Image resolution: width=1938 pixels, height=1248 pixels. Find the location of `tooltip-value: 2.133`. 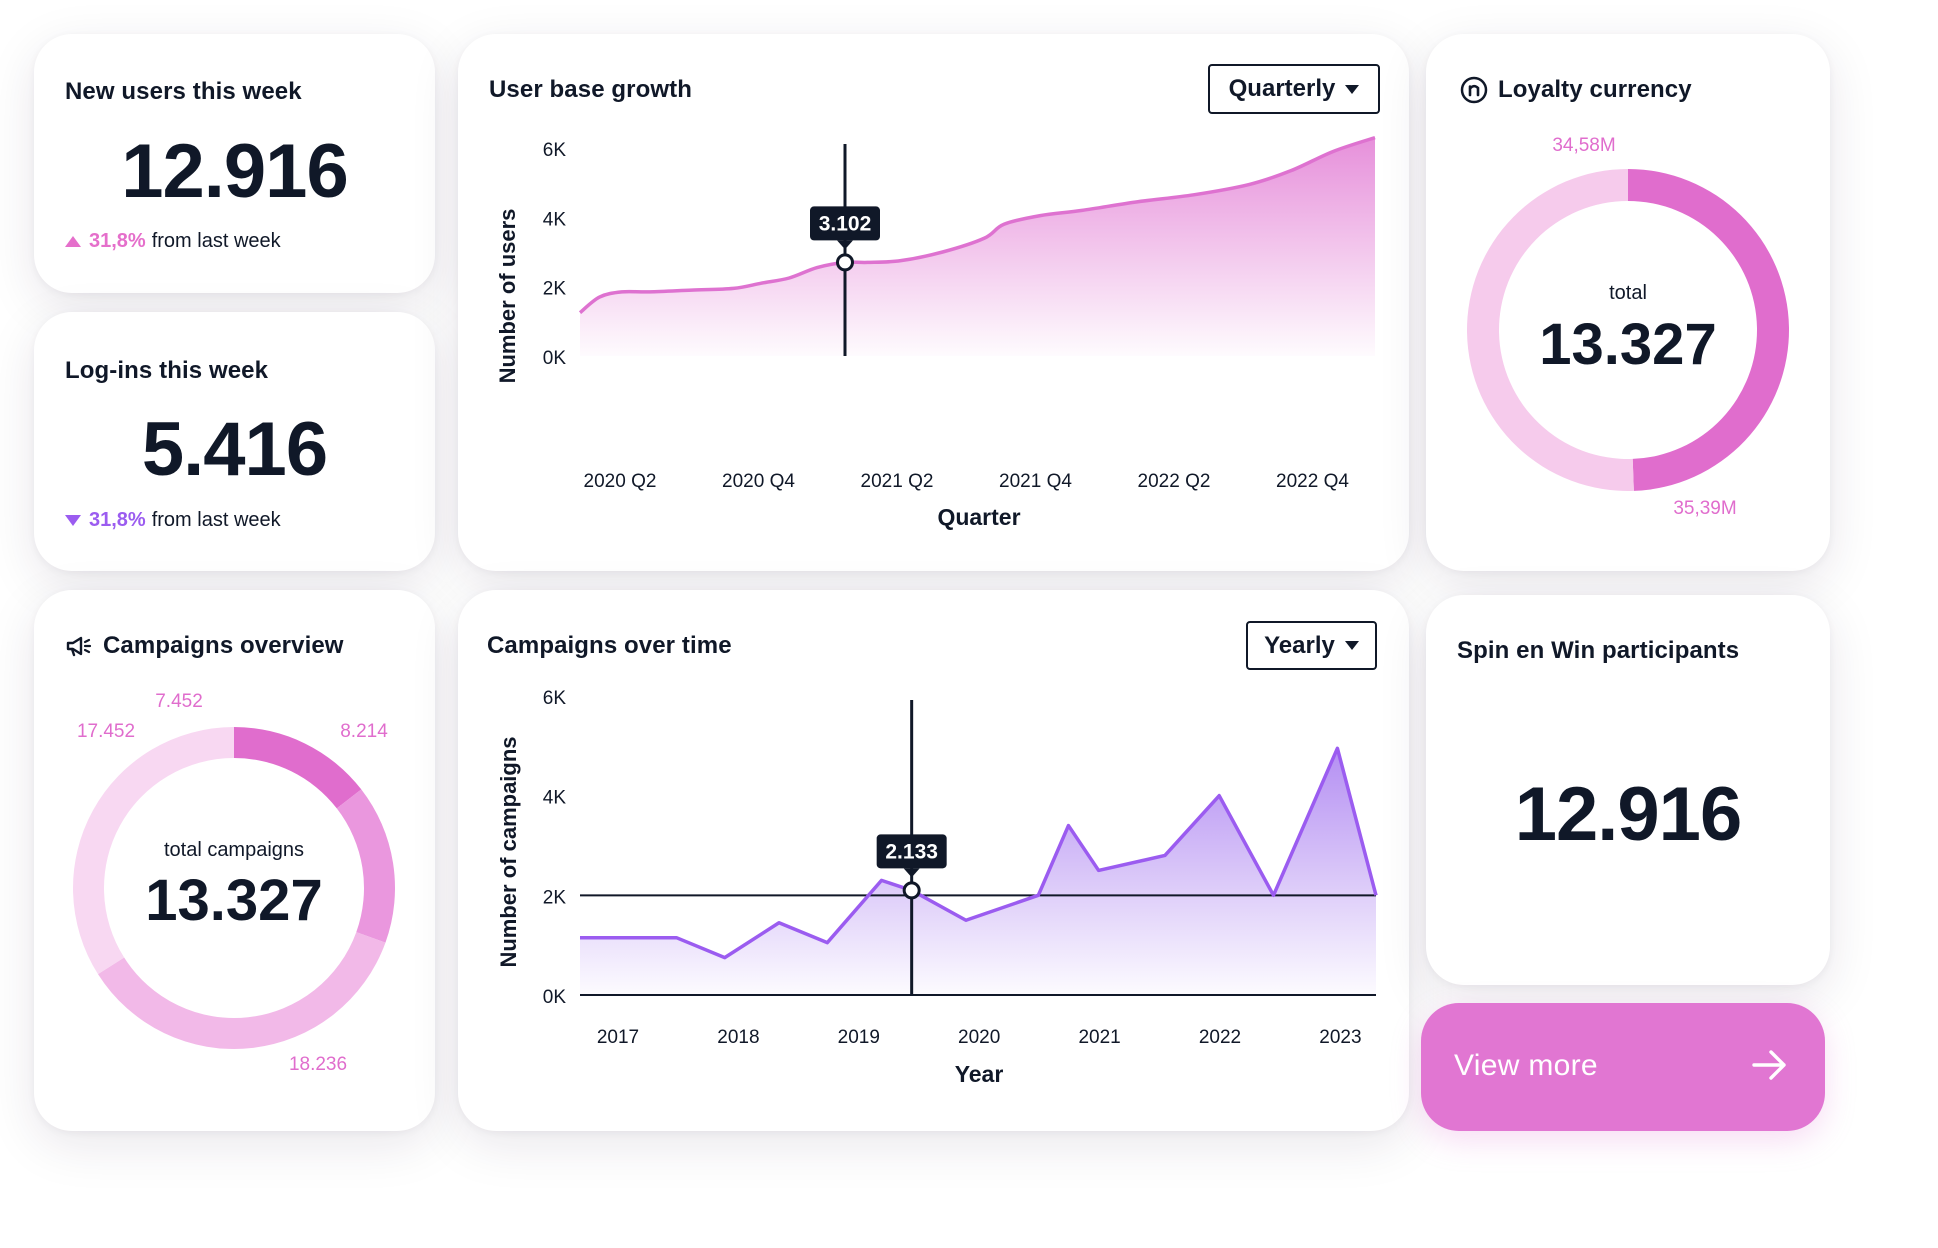

tooltip-value: 2.133 is located at coordinates (911, 851).